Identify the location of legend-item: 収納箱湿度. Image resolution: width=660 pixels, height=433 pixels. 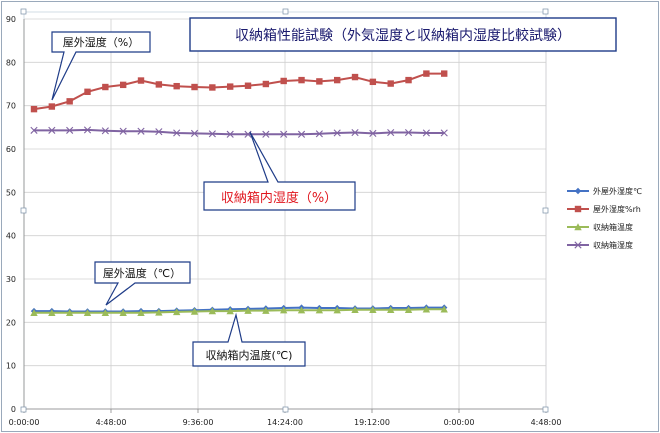
(600, 245).